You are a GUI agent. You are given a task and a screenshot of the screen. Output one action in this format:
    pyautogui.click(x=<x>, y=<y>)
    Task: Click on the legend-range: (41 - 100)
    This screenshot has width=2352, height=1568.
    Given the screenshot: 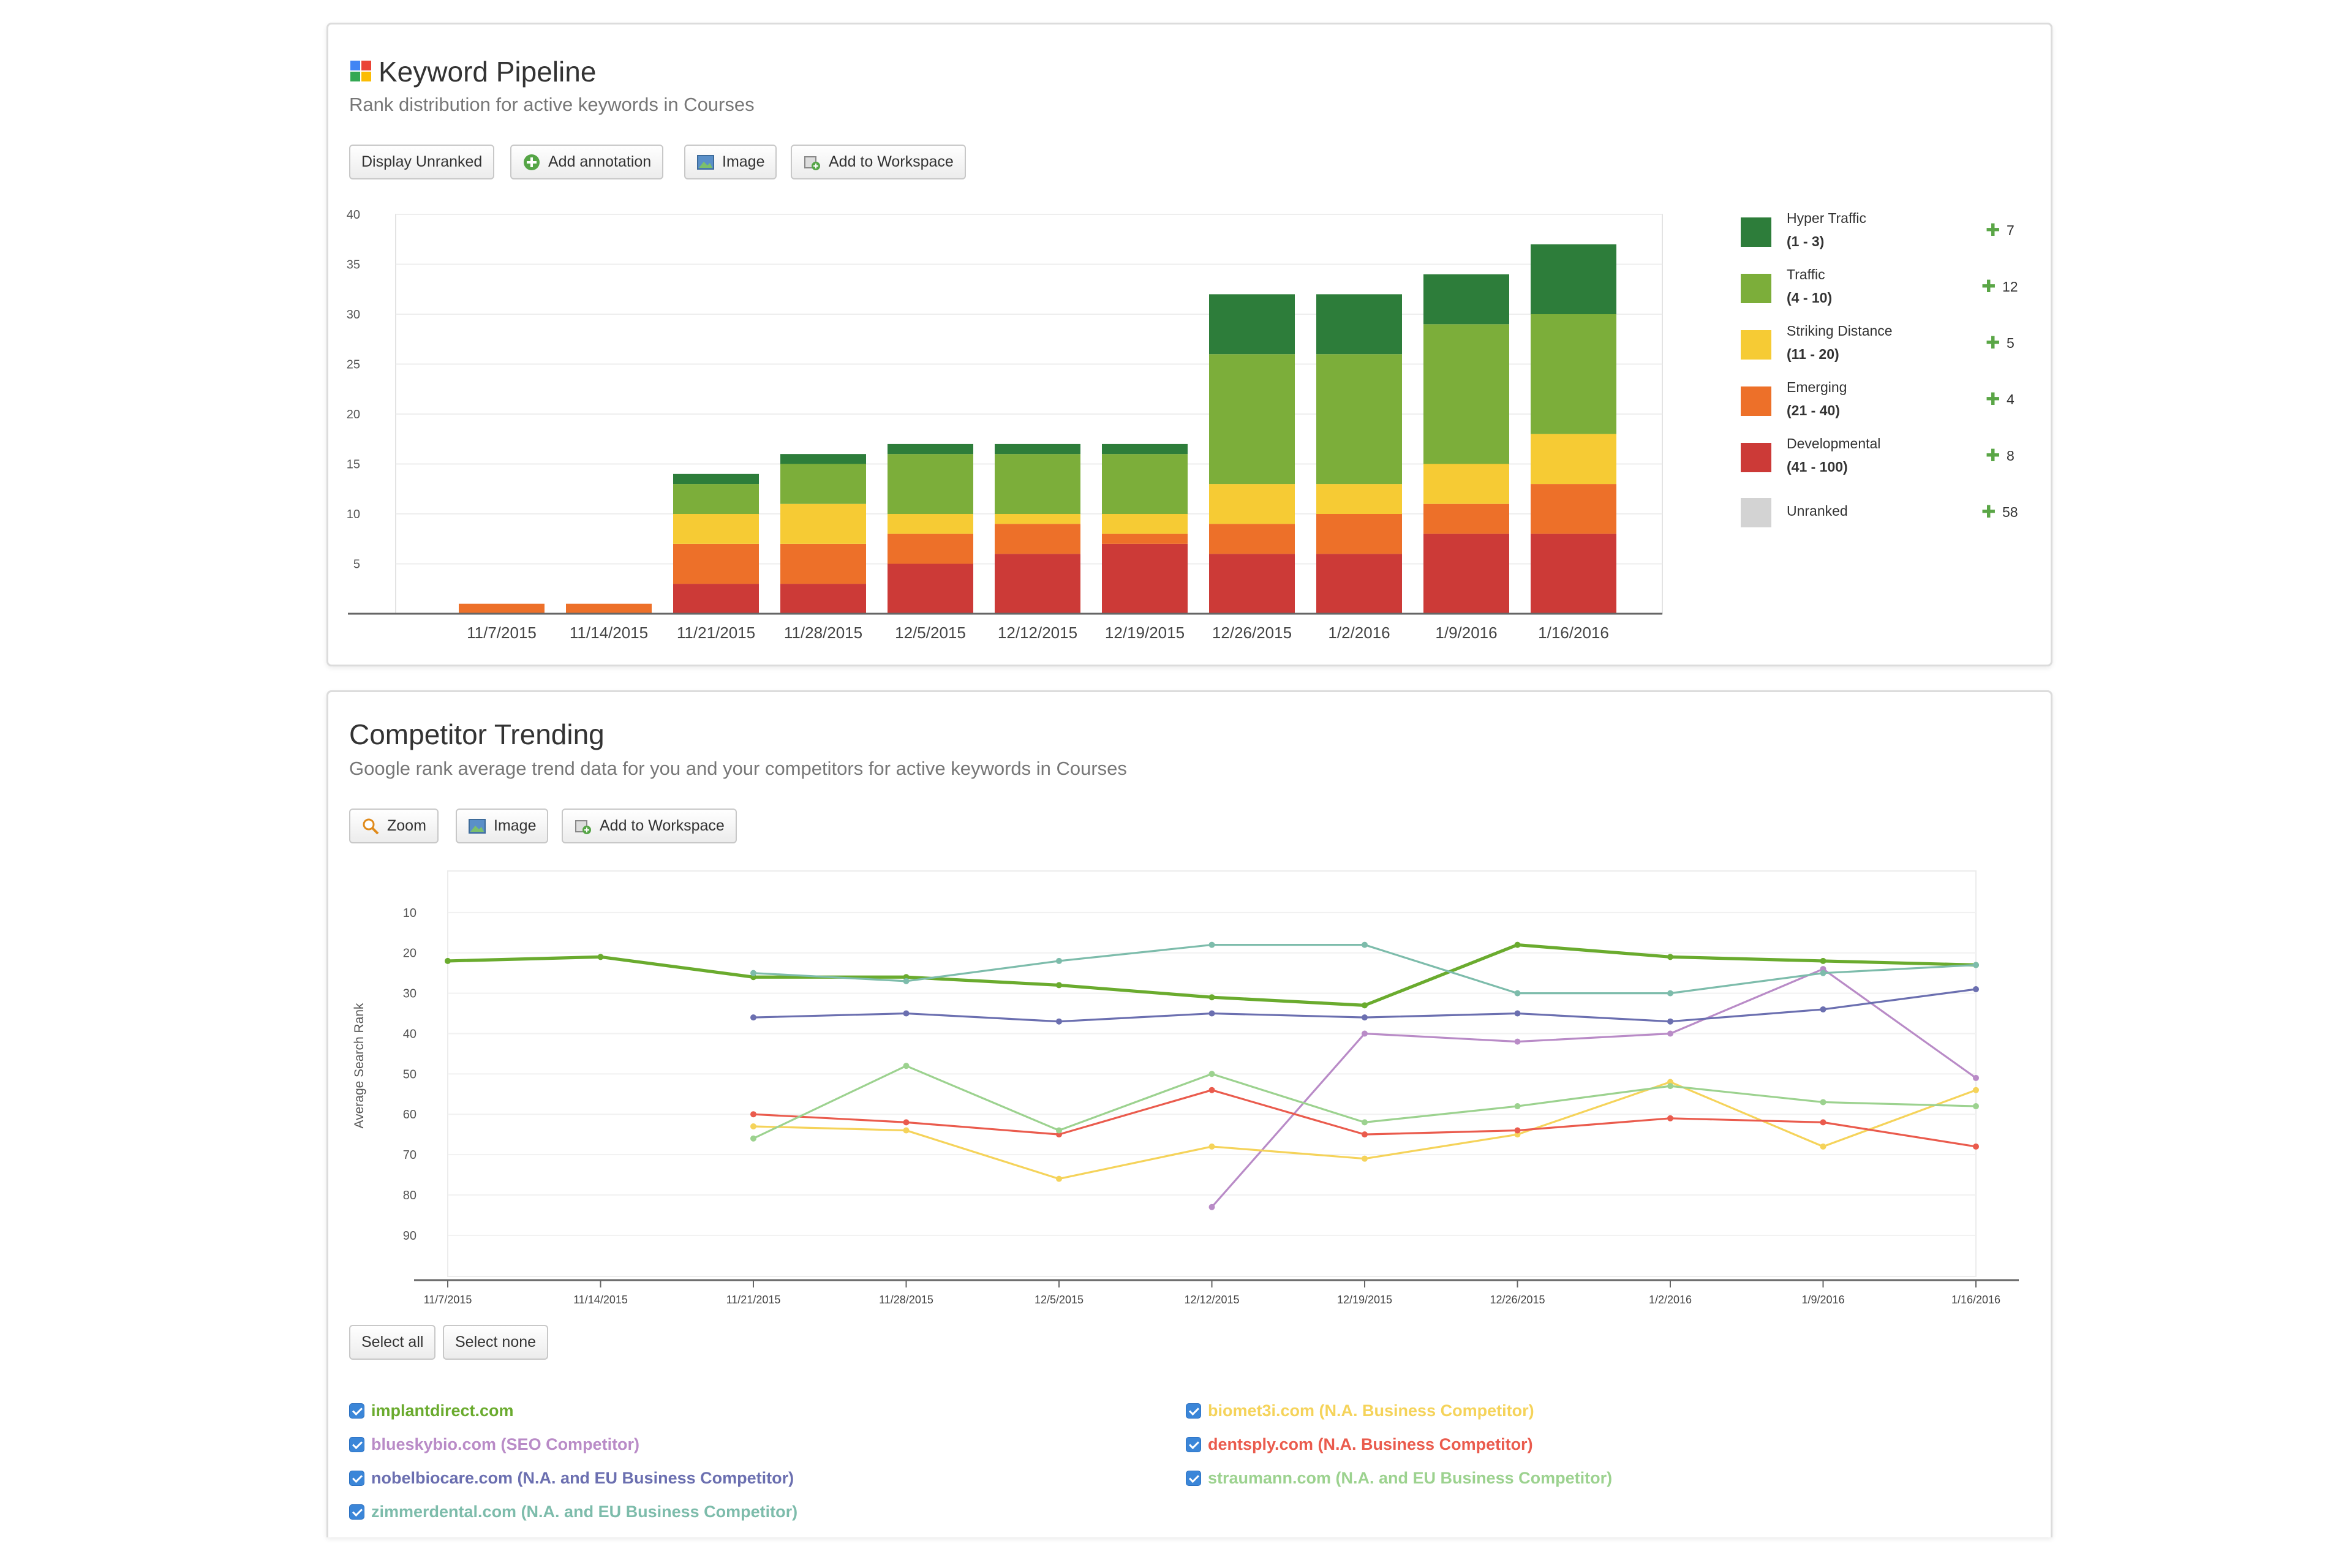 What is the action you would take?
    pyautogui.click(x=1818, y=467)
    